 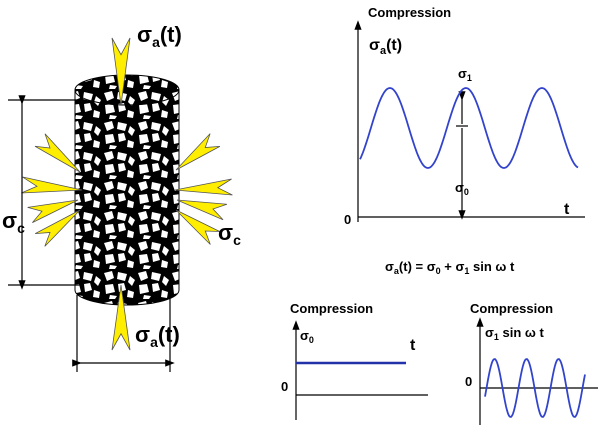 I want to click on confining-stress-right: σc, so click(x=229, y=234).